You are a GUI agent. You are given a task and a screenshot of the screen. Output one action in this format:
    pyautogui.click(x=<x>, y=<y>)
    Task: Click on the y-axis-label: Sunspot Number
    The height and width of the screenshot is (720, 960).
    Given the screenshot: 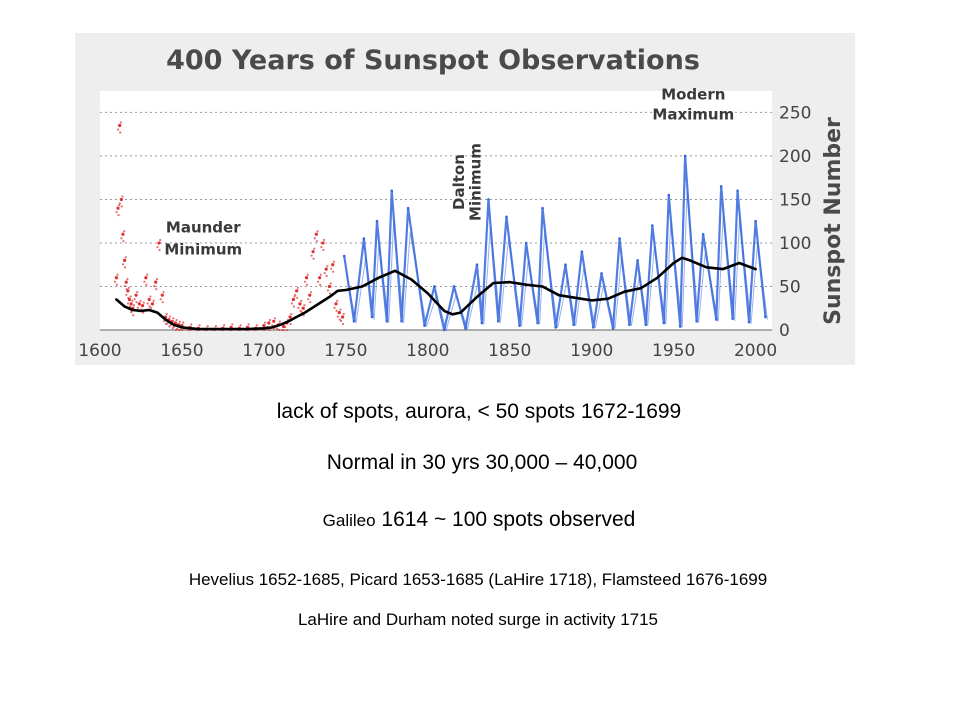 What is the action you would take?
    pyautogui.click(x=833, y=221)
    